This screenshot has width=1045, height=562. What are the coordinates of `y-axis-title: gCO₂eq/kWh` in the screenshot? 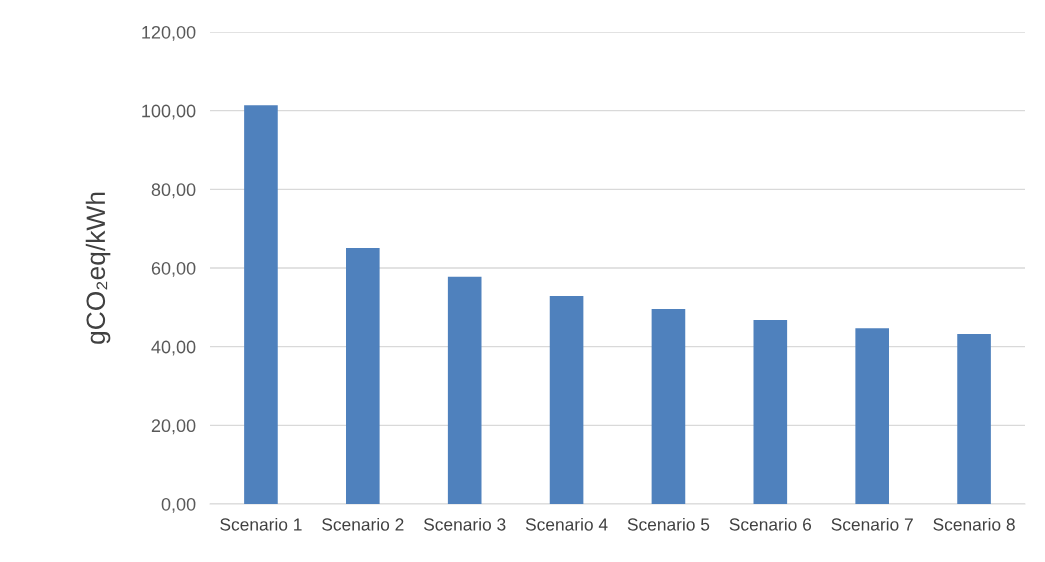 It's located at (98, 268).